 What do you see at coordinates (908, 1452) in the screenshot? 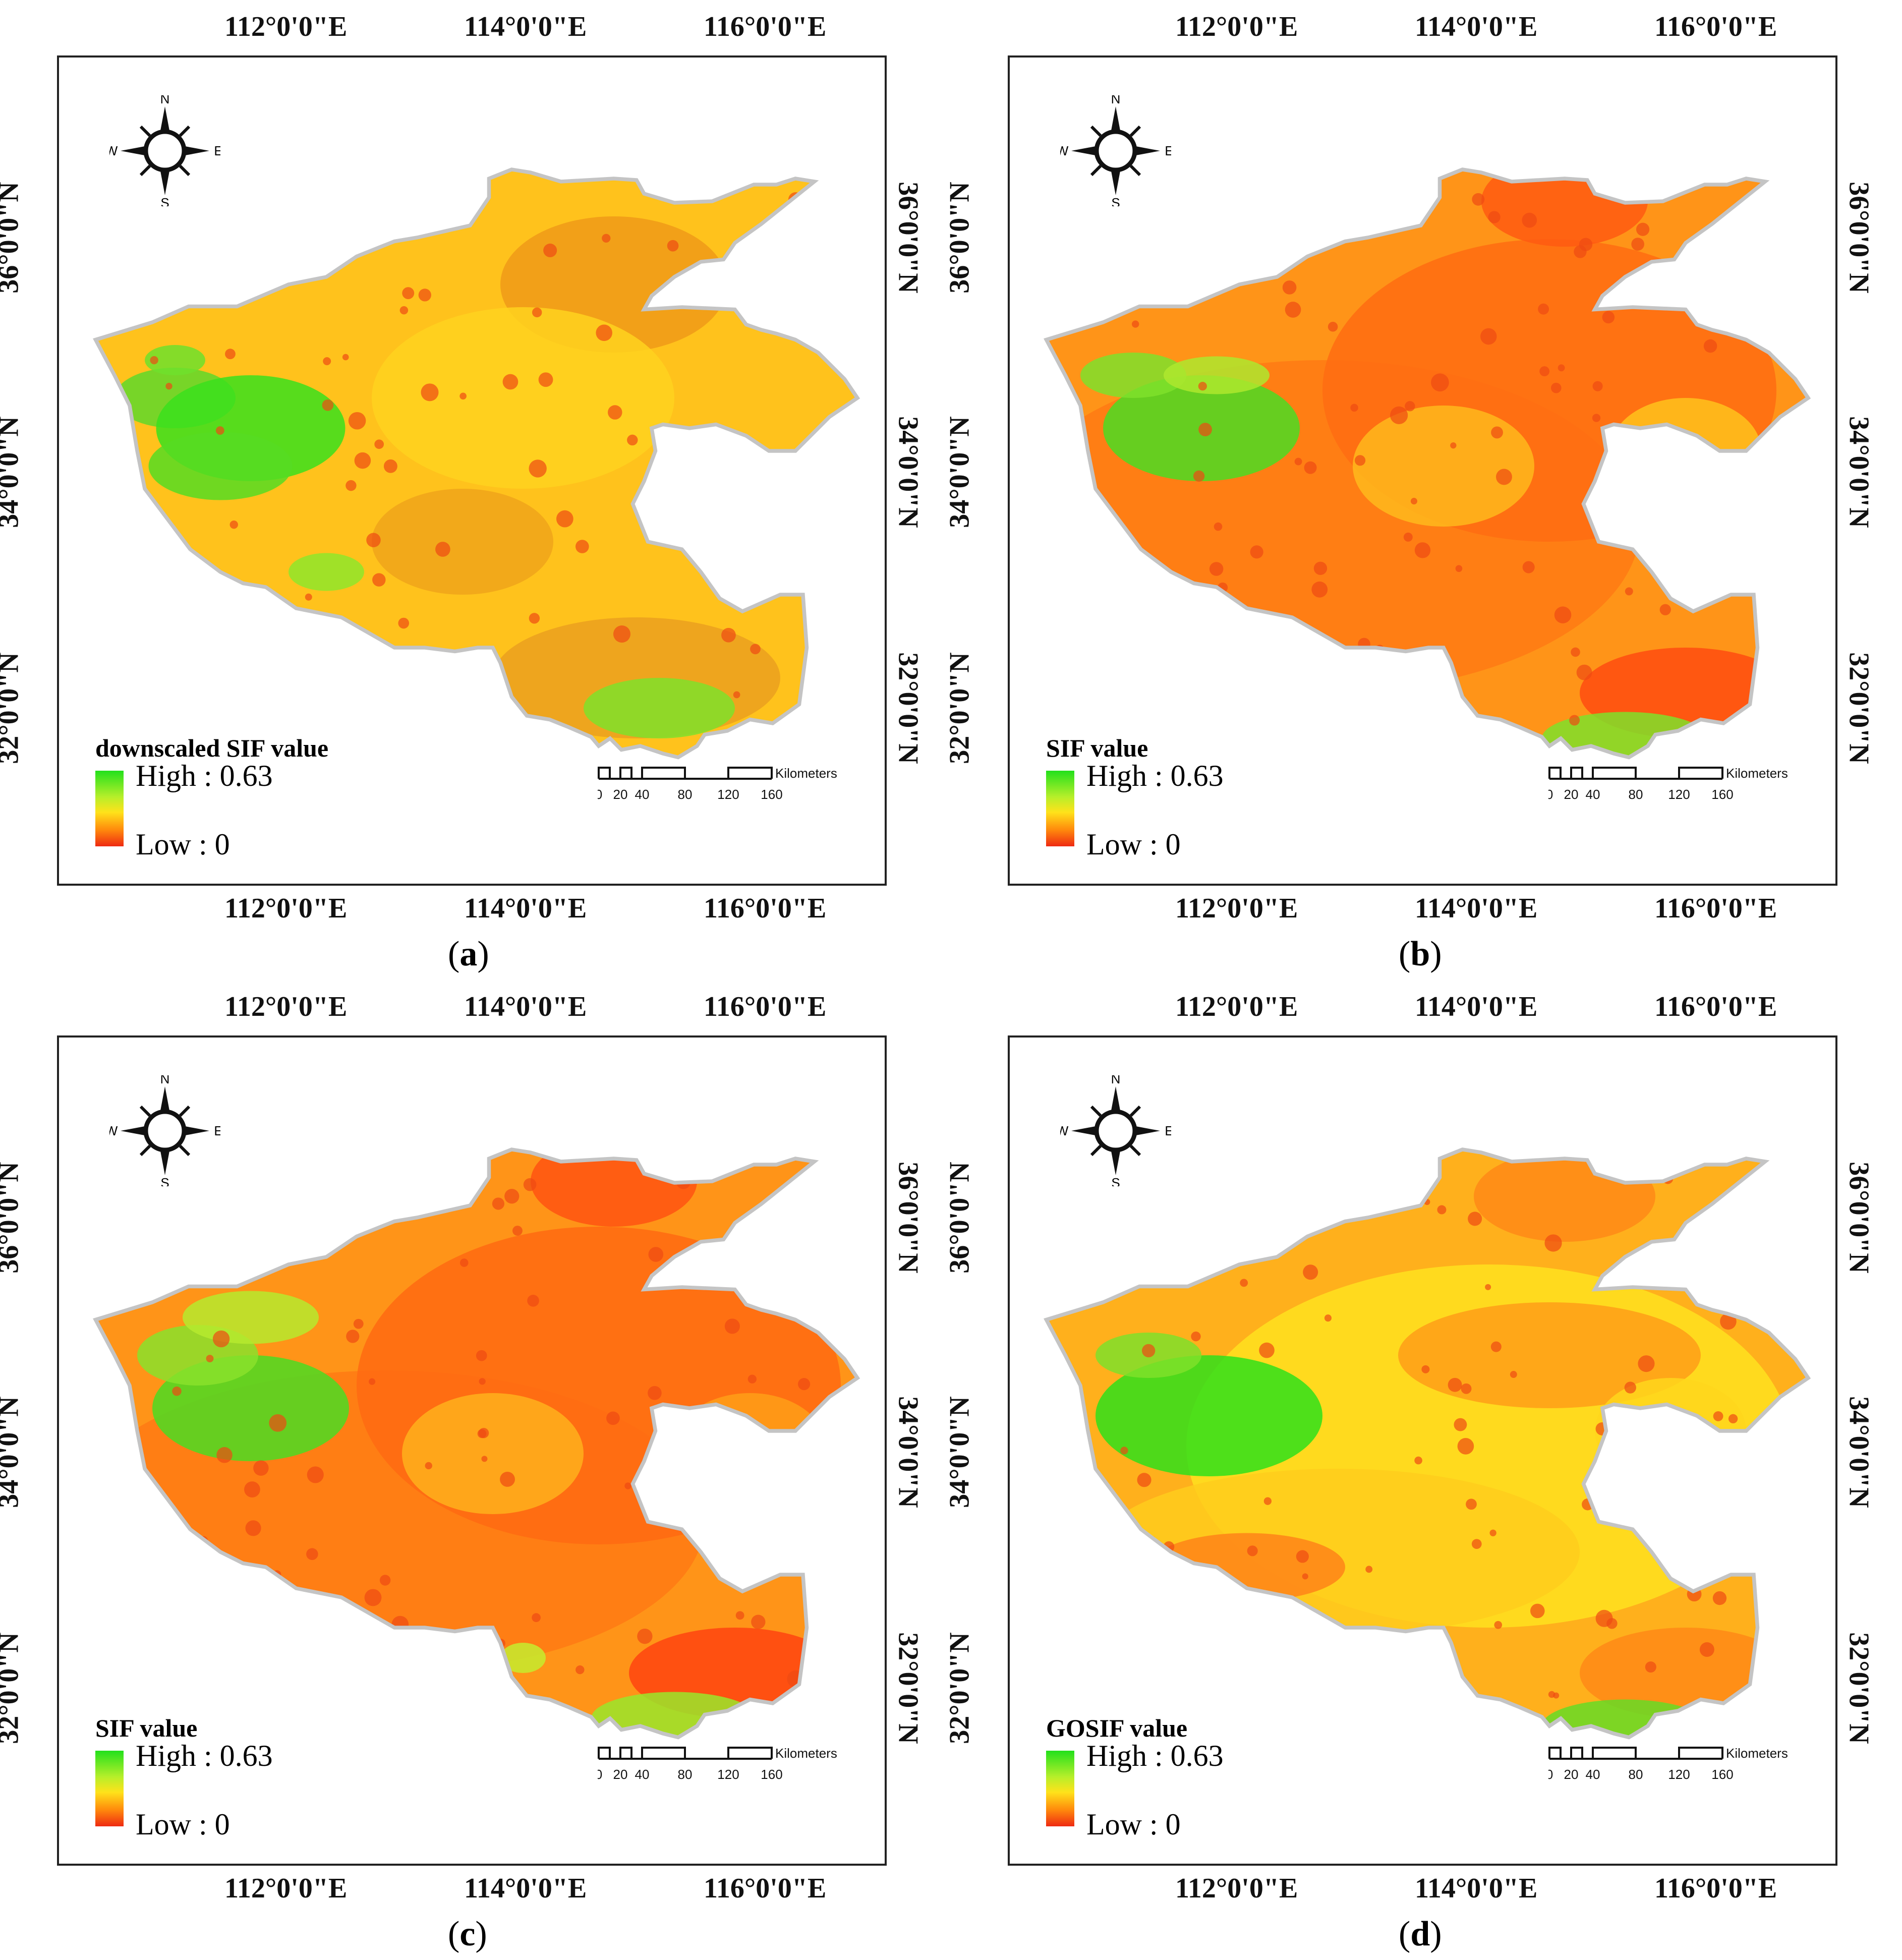
I see `lat-tick-right: 34°0'0"N` at bounding box center [908, 1452].